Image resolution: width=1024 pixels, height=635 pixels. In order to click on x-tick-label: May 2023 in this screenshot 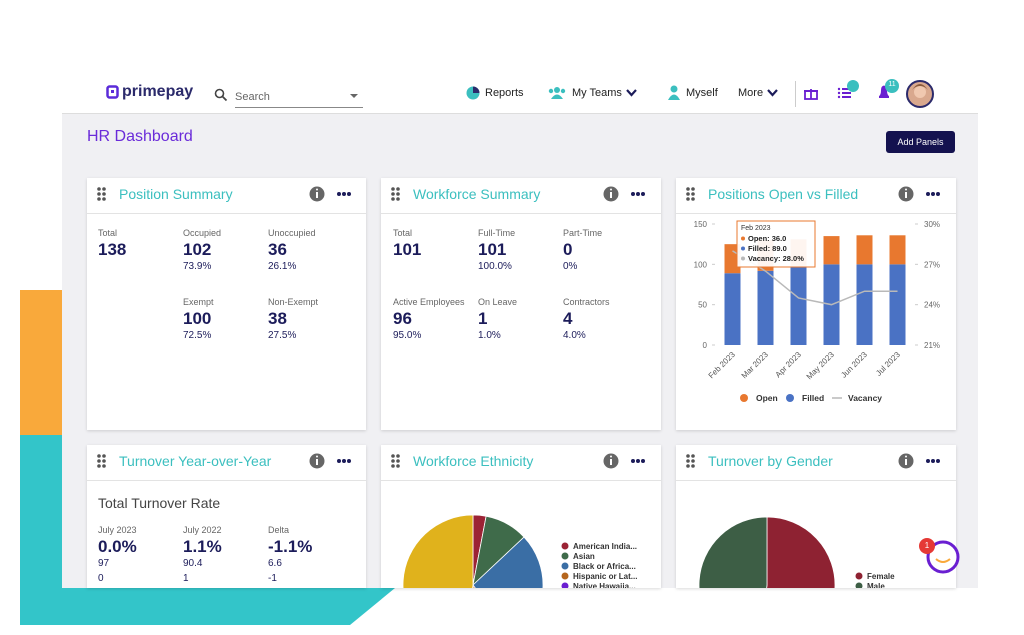, I will do `click(821, 366)`.